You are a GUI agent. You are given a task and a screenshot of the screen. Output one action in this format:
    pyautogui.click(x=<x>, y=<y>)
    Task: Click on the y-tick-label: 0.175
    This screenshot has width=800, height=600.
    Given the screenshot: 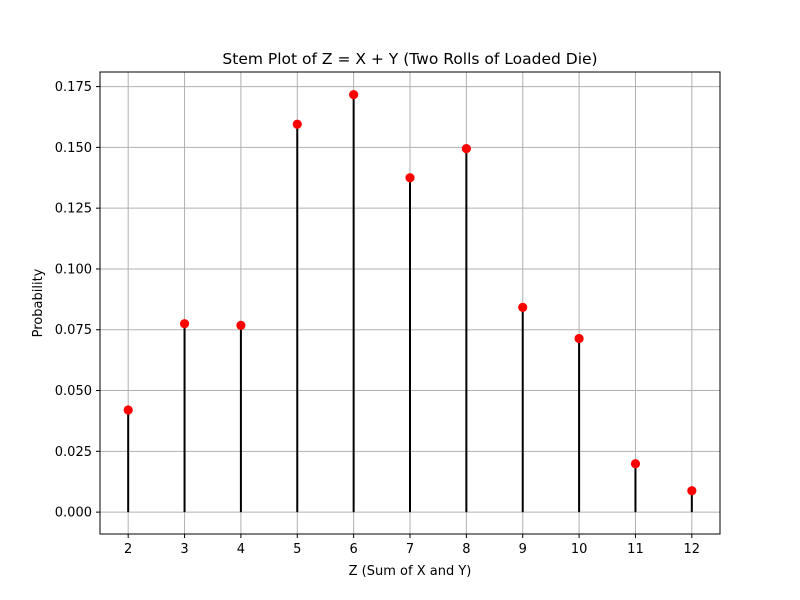 What is the action you would take?
    pyautogui.click(x=73, y=87)
    